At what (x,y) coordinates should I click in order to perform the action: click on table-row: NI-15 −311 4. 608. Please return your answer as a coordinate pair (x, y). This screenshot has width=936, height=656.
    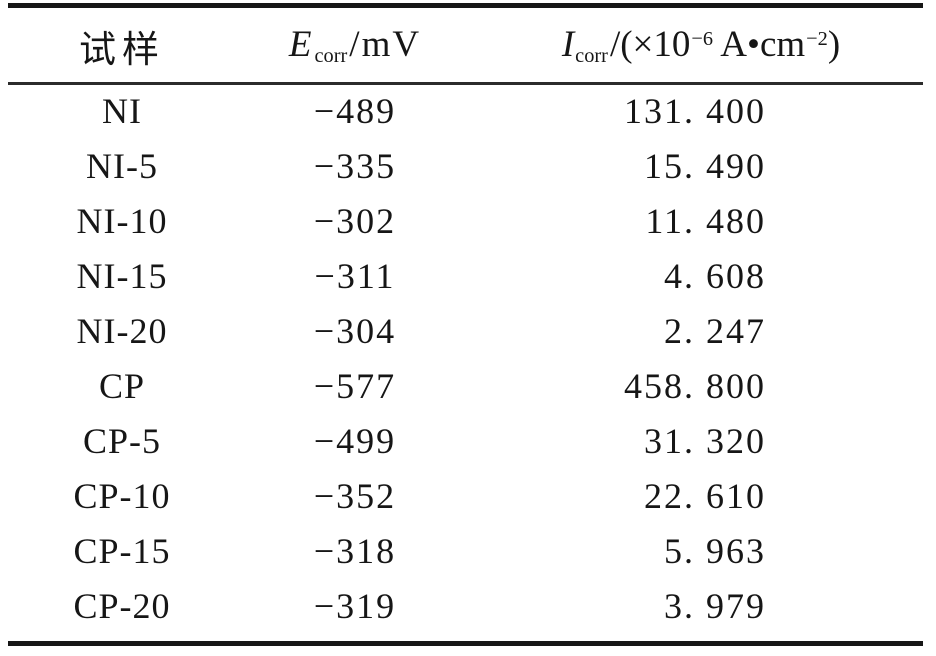
    Looking at the image, I should click on (468, 275).